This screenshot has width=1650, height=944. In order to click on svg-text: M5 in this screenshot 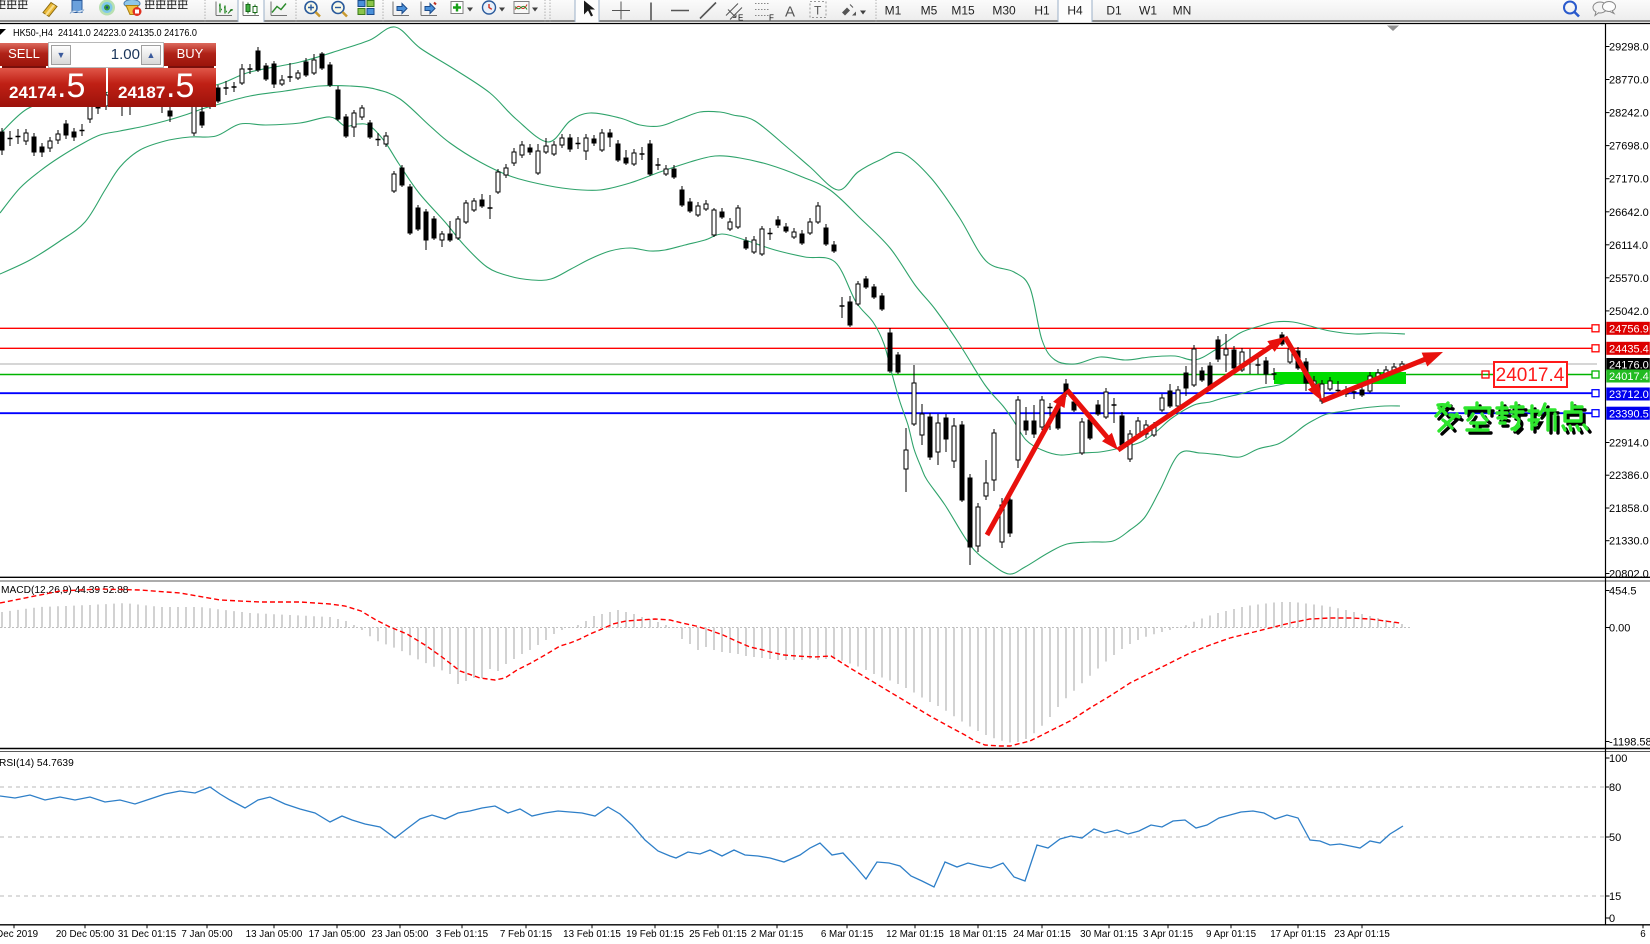, I will do `click(929, 11)`.